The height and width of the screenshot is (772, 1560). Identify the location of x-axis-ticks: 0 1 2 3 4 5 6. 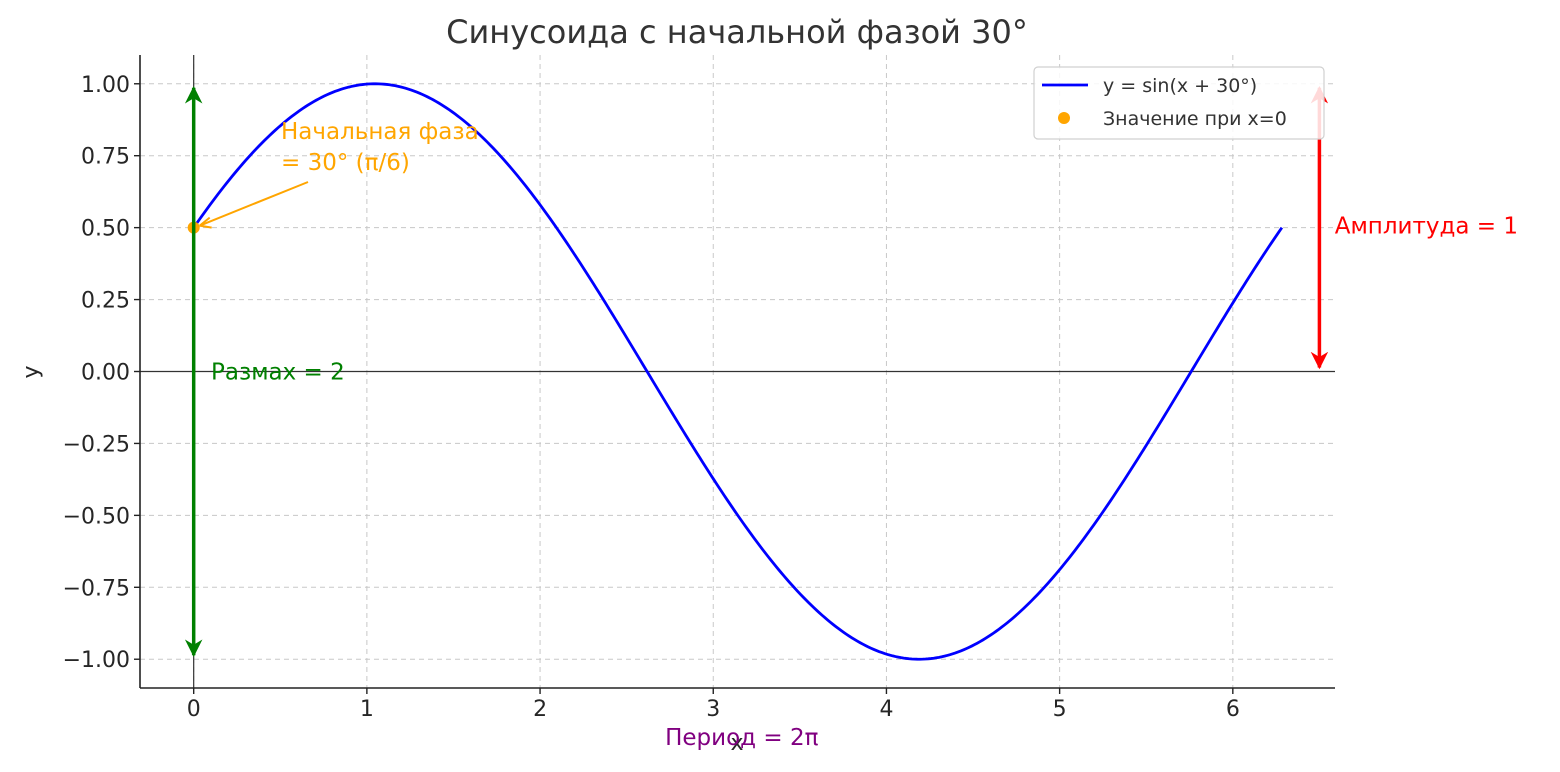
(713, 705).